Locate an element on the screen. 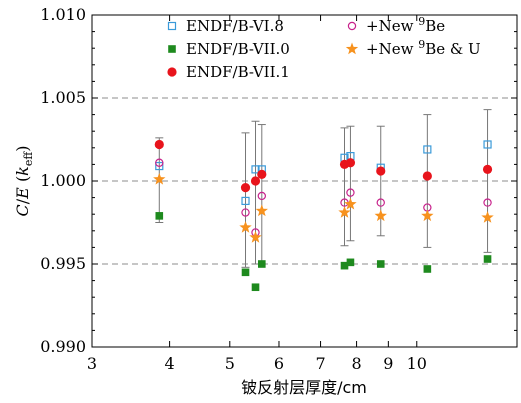  y-label-c: C is located at coordinates (22, 210).